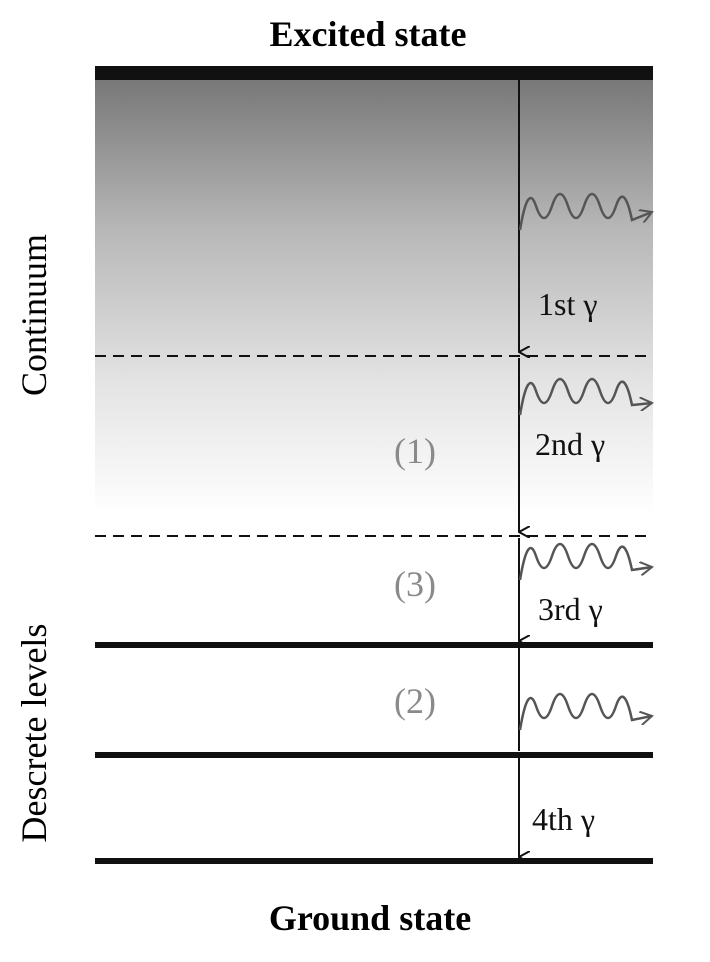 The image size is (710, 962). I want to click on gamma-label-3: 3rd γ, so click(570, 609).